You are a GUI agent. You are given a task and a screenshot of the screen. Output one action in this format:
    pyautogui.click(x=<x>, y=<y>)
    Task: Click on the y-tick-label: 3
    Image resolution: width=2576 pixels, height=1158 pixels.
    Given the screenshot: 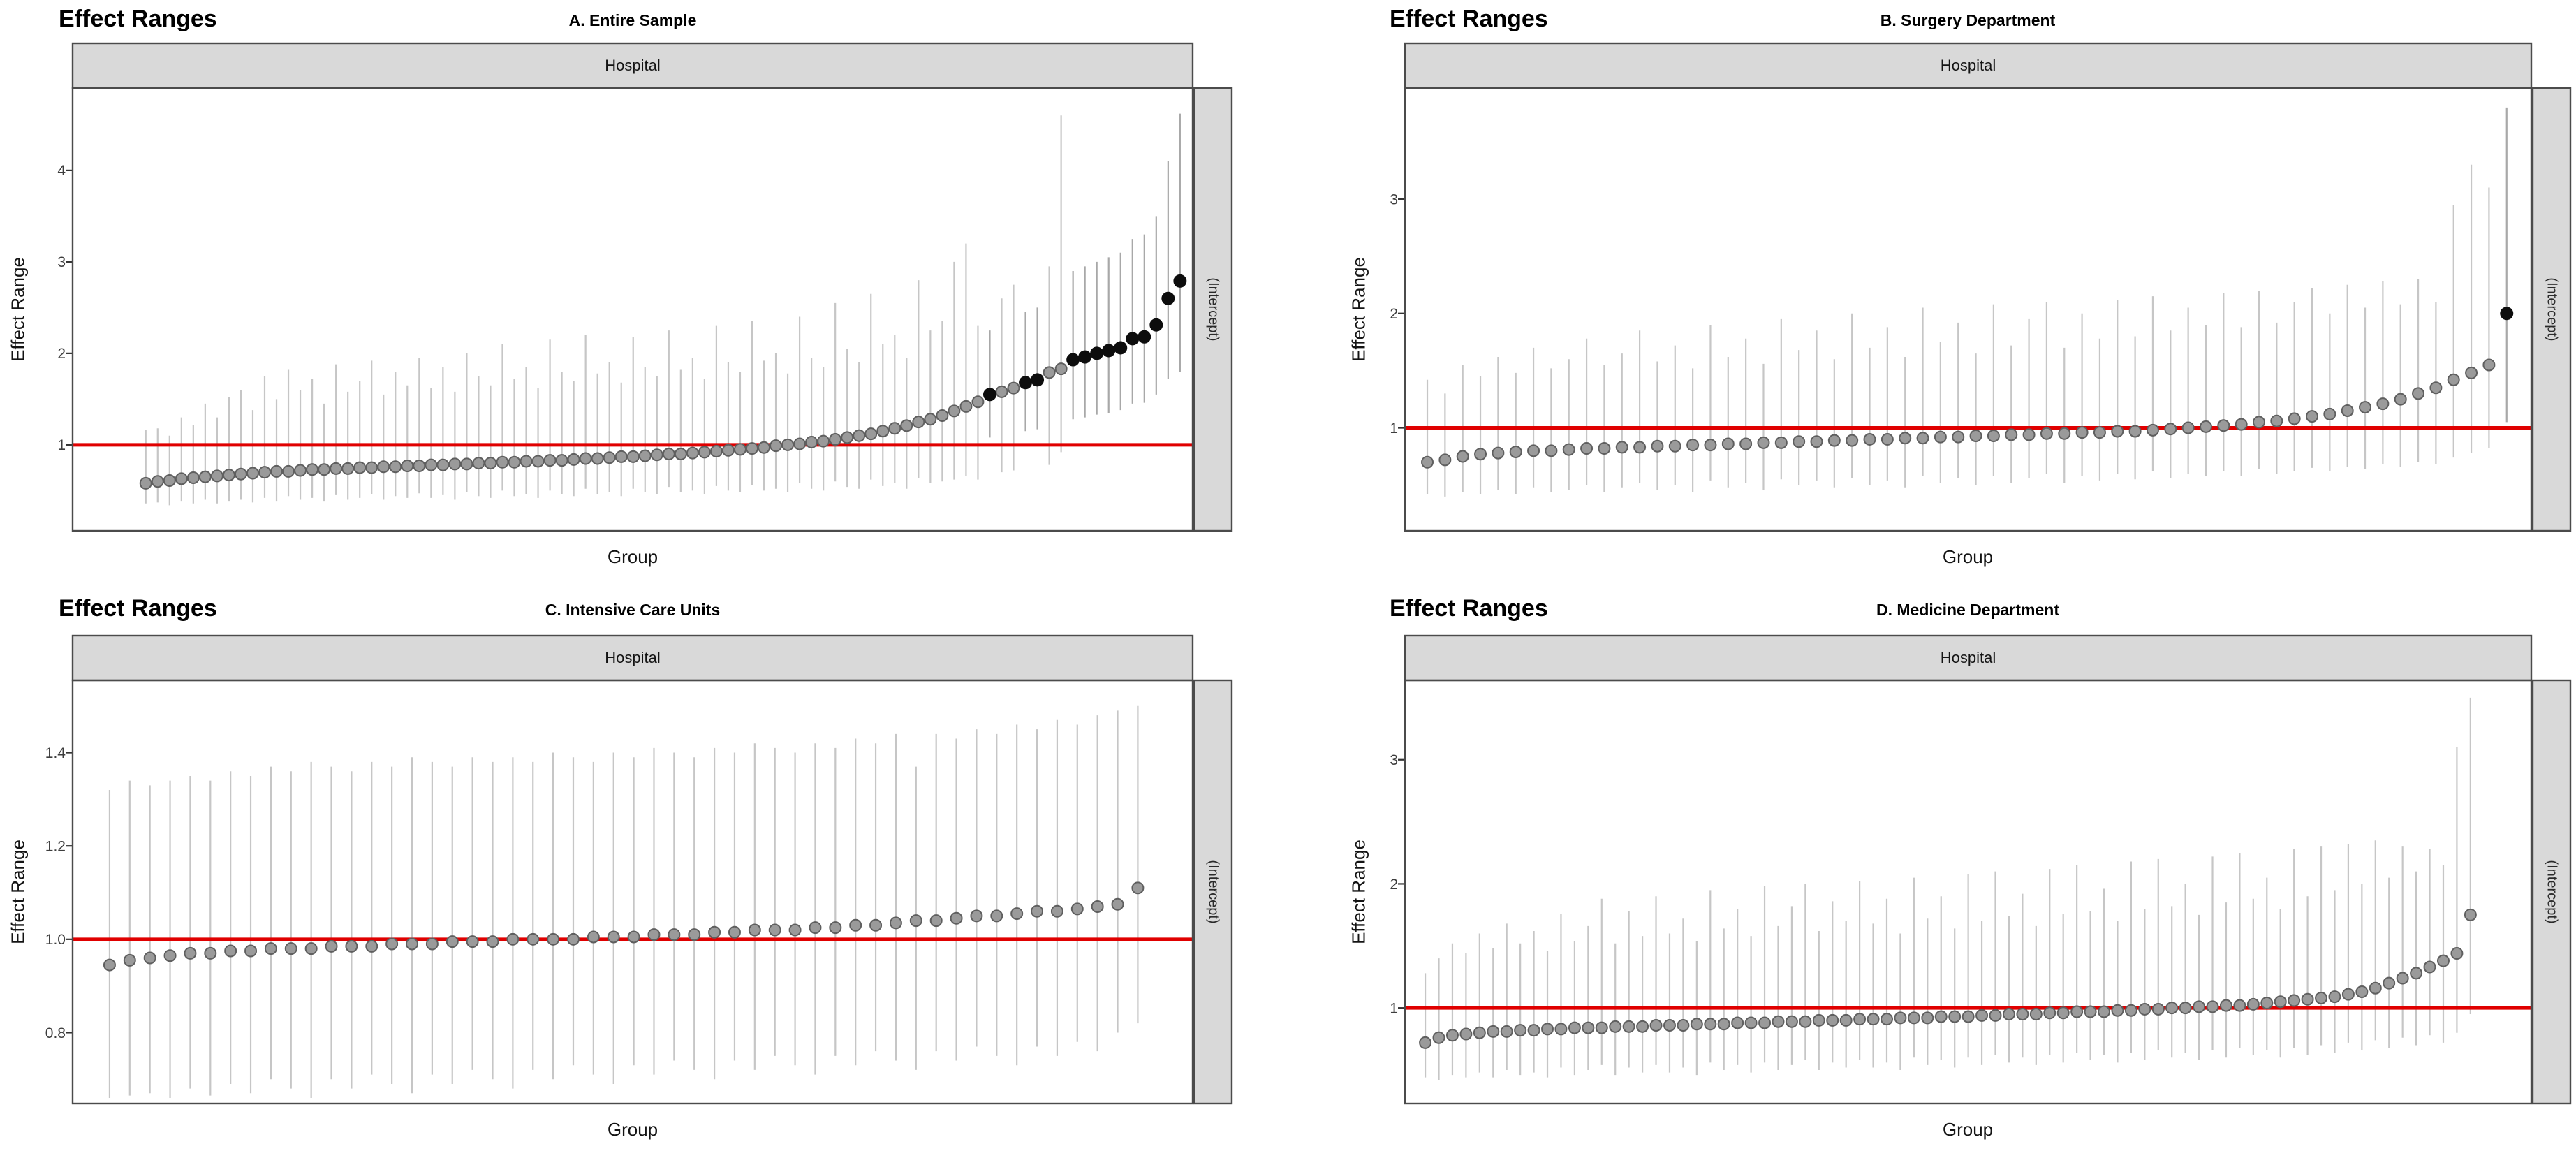 What is the action you would take?
    pyautogui.click(x=1394, y=760)
    